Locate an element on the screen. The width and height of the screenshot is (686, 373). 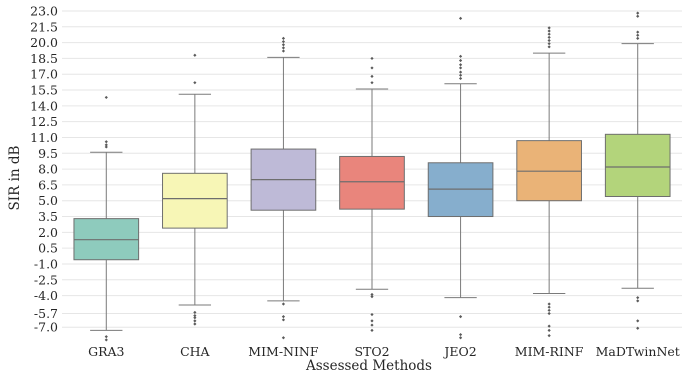
x-tick-label: CHA is located at coordinates (195, 351).